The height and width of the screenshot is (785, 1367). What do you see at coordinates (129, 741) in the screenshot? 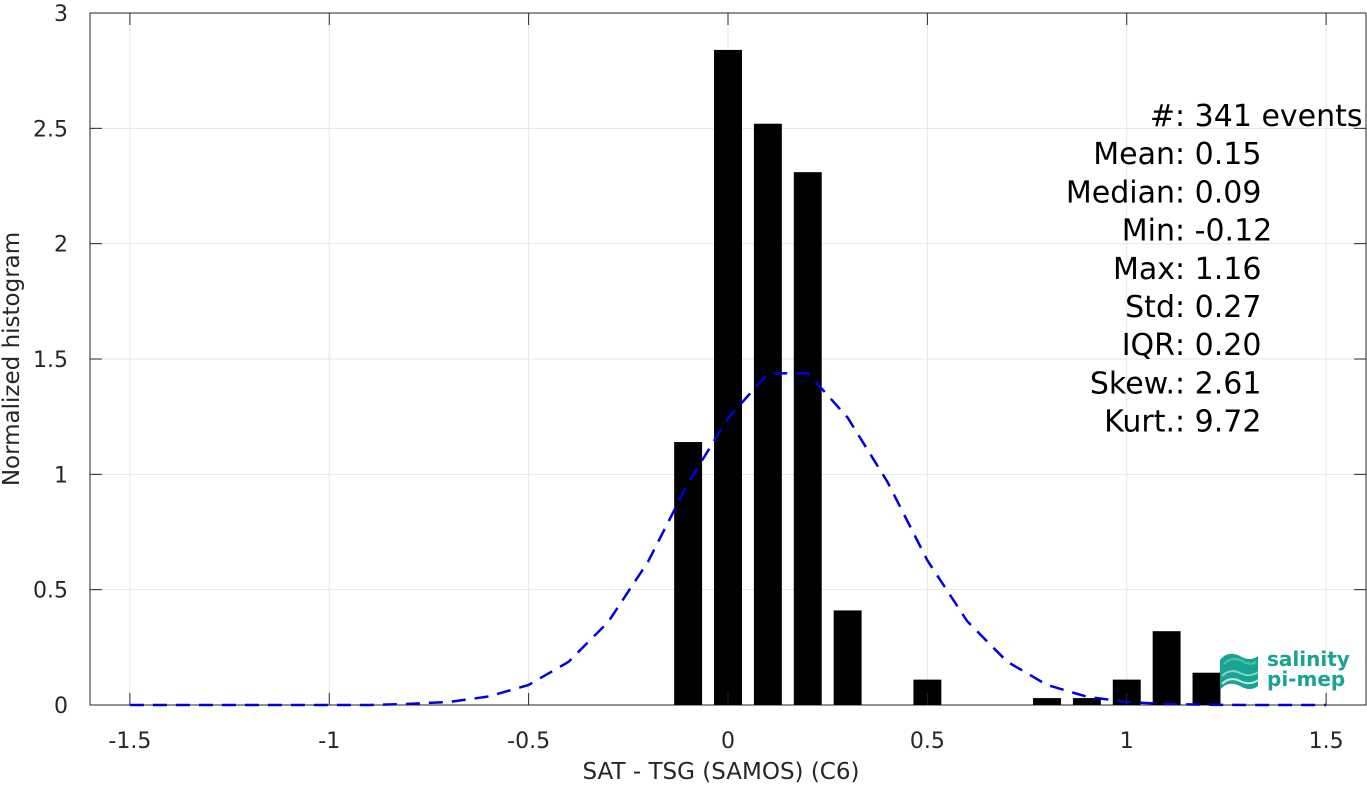
I see `x-tick-label: -1.5` at bounding box center [129, 741].